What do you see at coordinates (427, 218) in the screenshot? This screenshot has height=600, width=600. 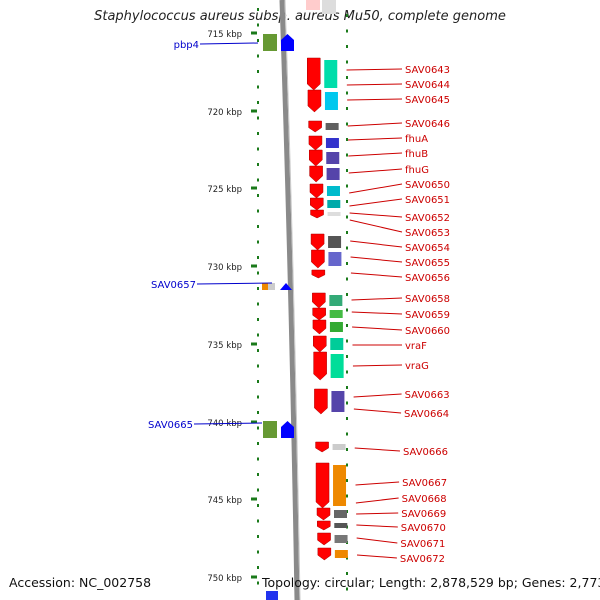 I see `right-gene-label: SAV0652` at bounding box center [427, 218].